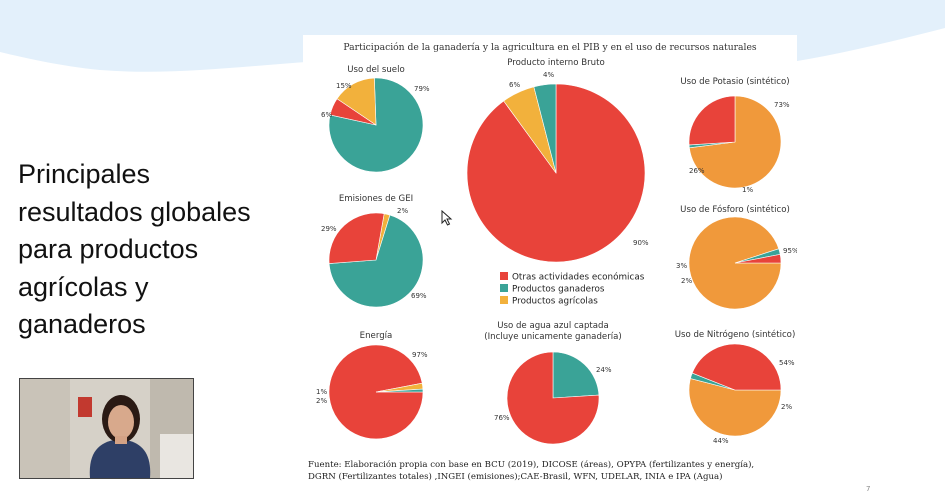  I want to click on slice-label: 29%, so click(329, 229).